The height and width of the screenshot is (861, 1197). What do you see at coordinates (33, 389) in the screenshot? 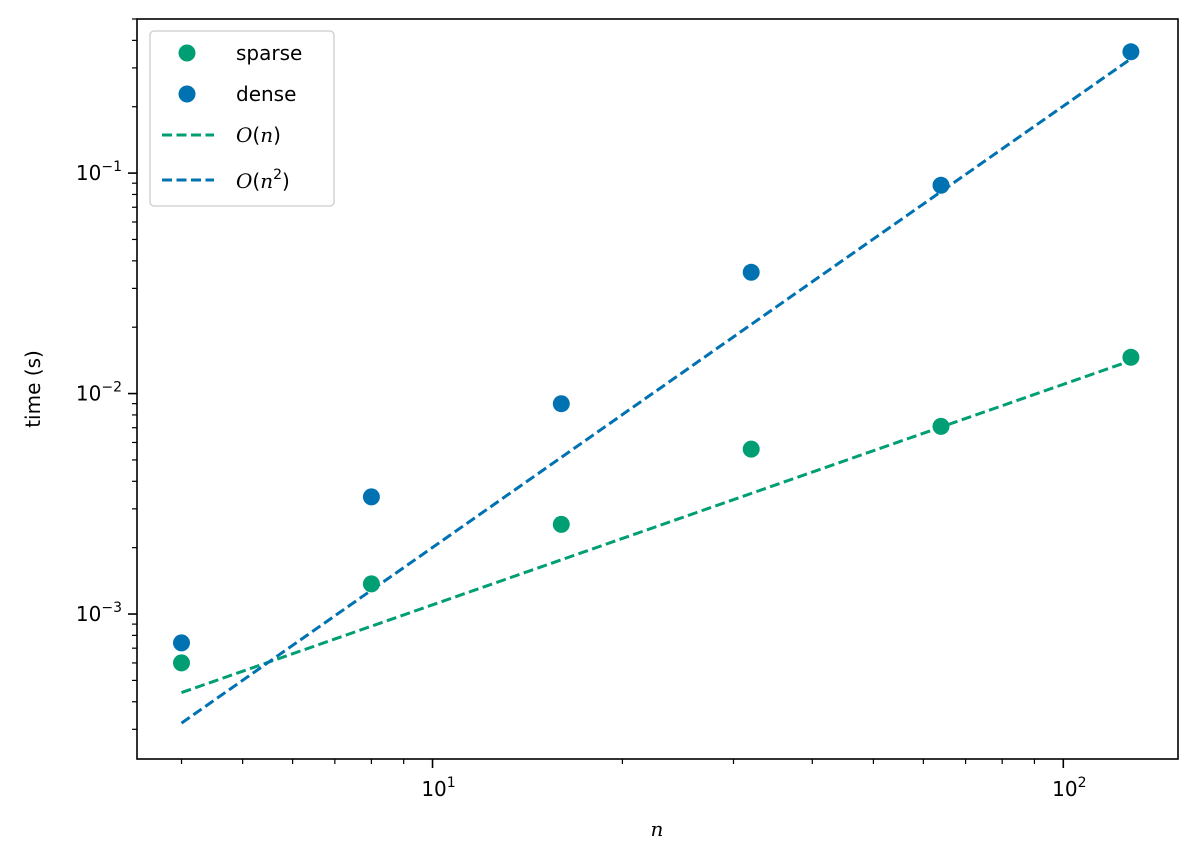
I see `y-axis-label: time (s)` at bounding box center [33, 389].